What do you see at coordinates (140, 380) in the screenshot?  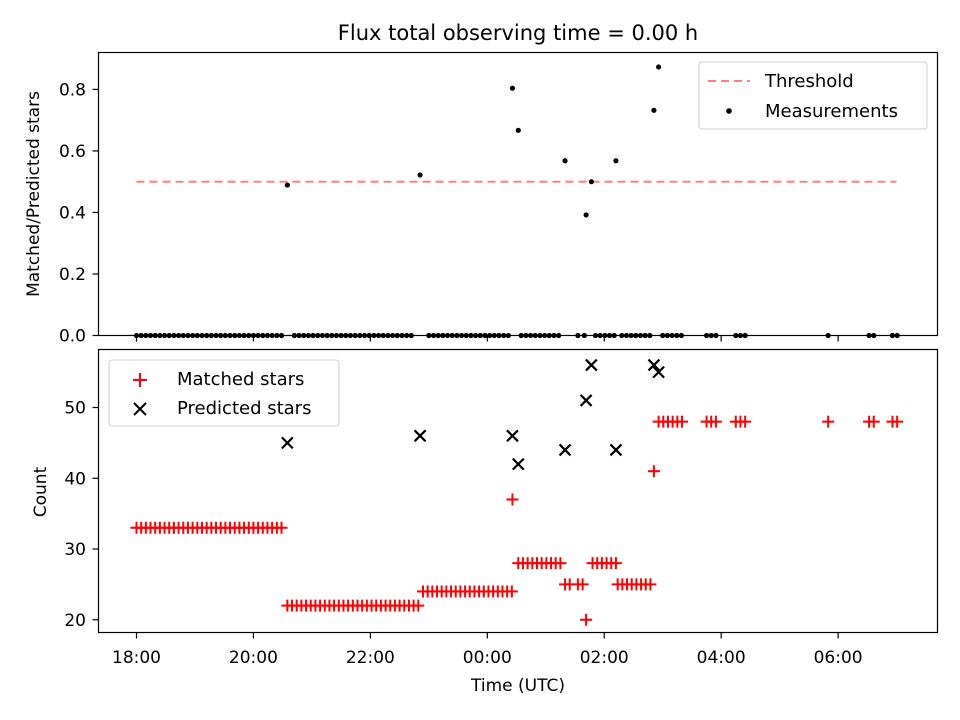 I see `legend-matched-swatch` at bounding box center [140, 380].